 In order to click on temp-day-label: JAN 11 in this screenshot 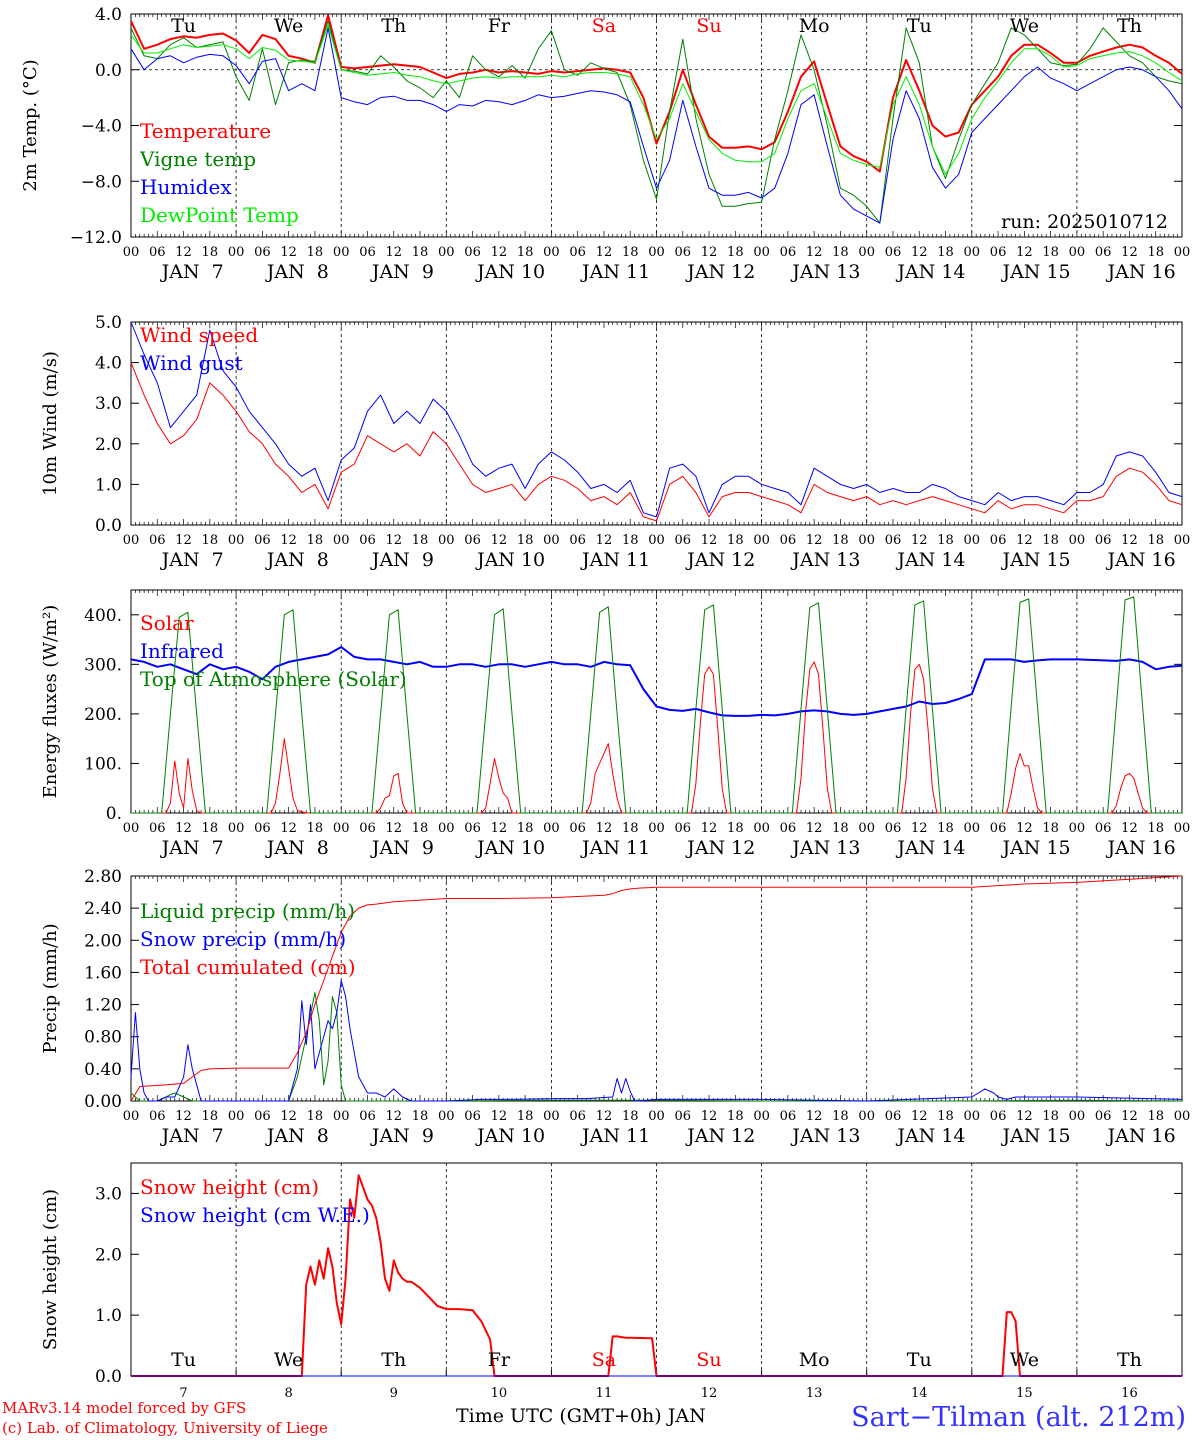, I will do `click(615, 272)`.